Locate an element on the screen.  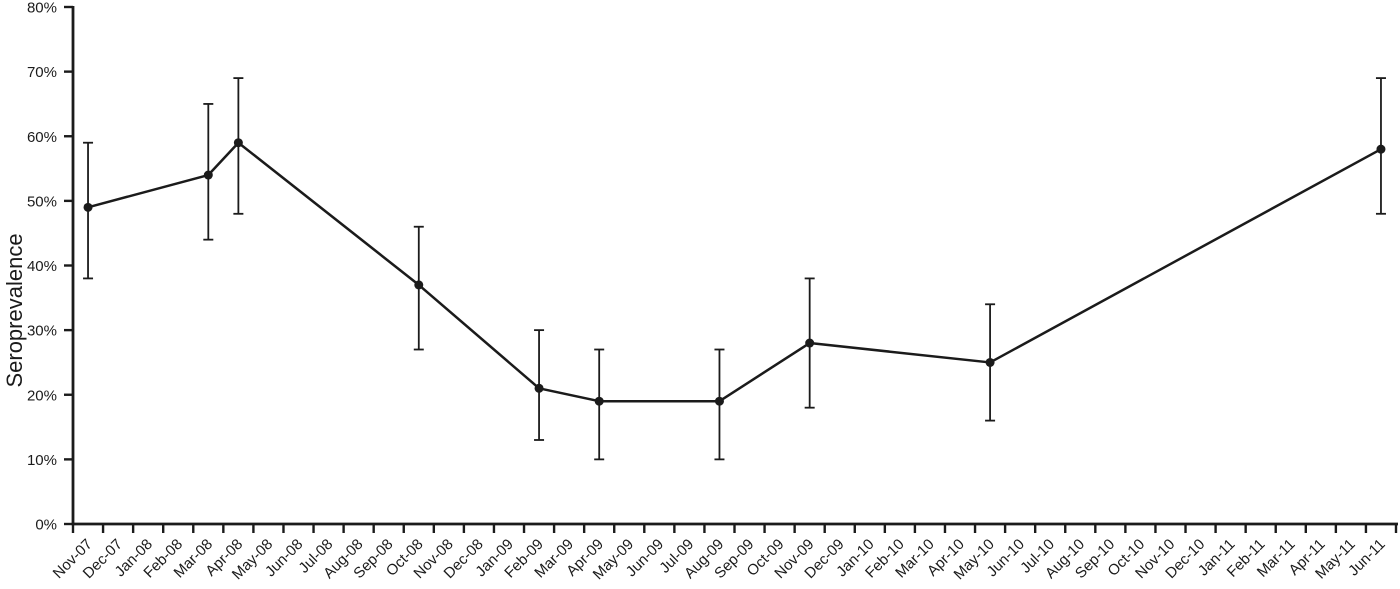
y-tick-label: 30% is located at coordinates (42, 331).